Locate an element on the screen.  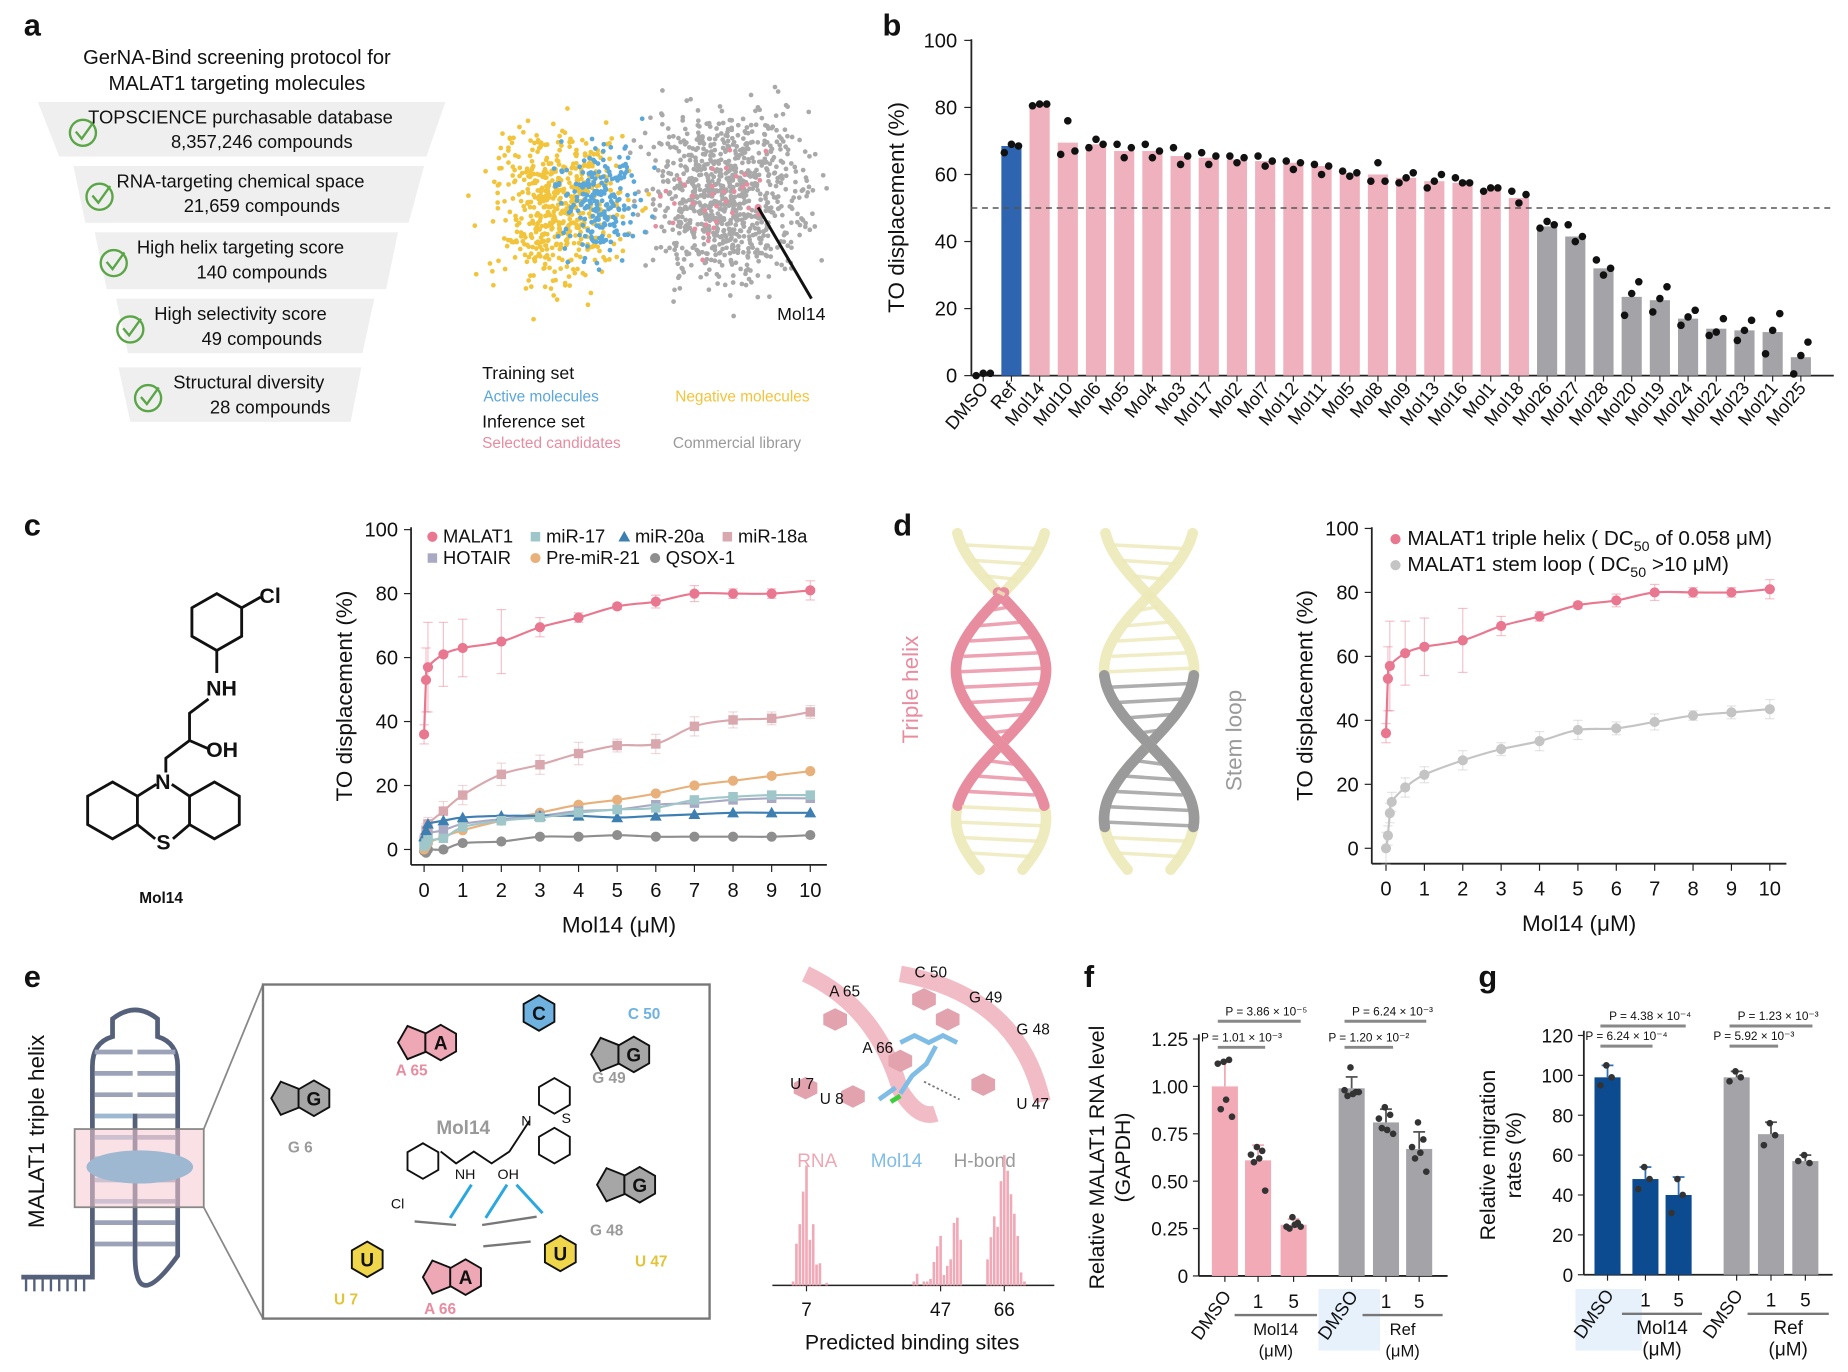
x-tick-label: 10 is located at coordinates (1770, 890).